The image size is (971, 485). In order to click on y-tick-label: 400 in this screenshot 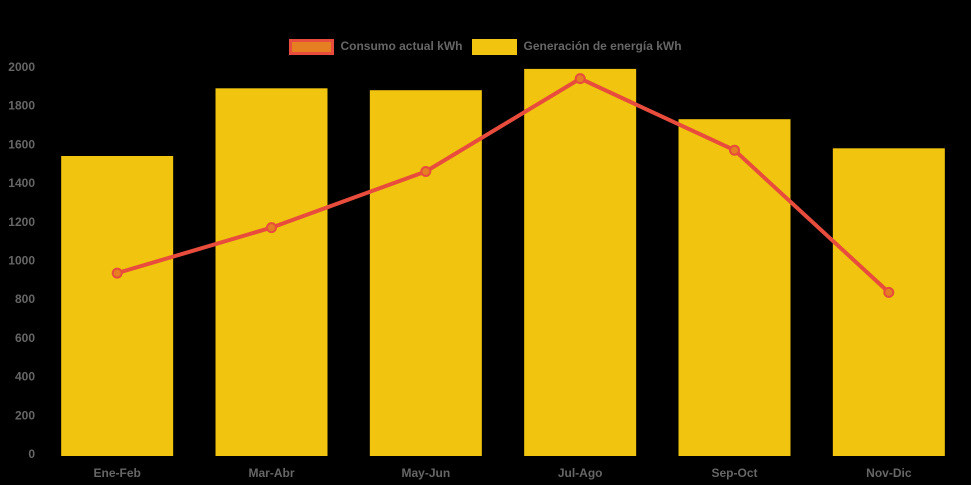, I will do `click(25, 377)`.